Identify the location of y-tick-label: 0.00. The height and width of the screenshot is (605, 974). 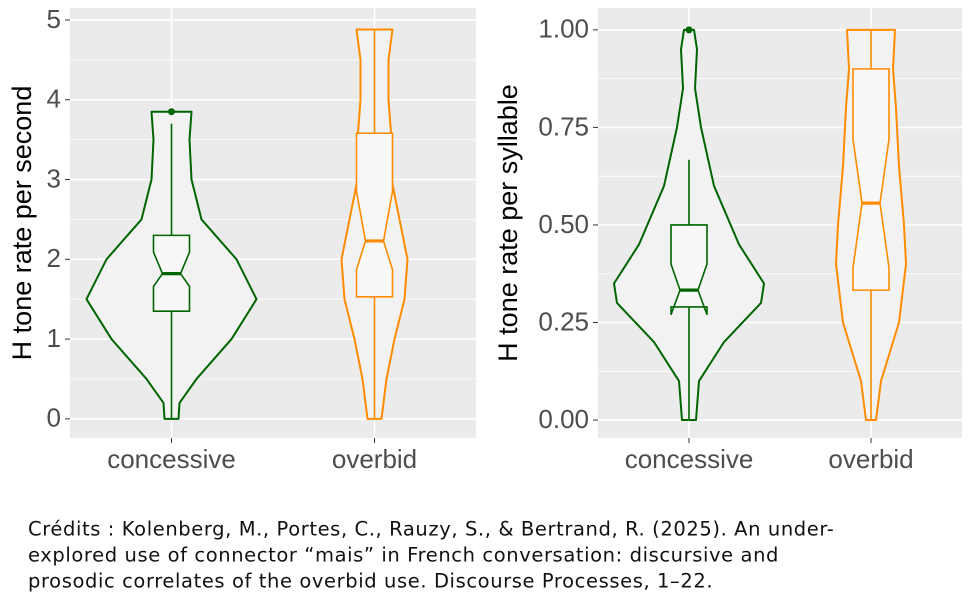
(563, 419).